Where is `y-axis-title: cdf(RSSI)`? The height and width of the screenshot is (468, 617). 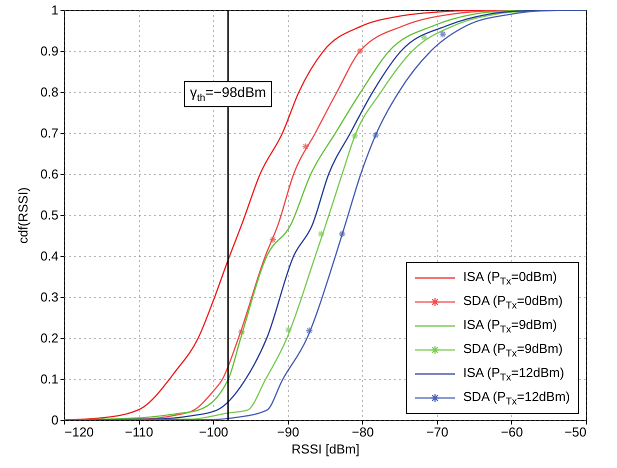 y-axis-title: cdf(RSSI) is located at coordinates (22, 215).